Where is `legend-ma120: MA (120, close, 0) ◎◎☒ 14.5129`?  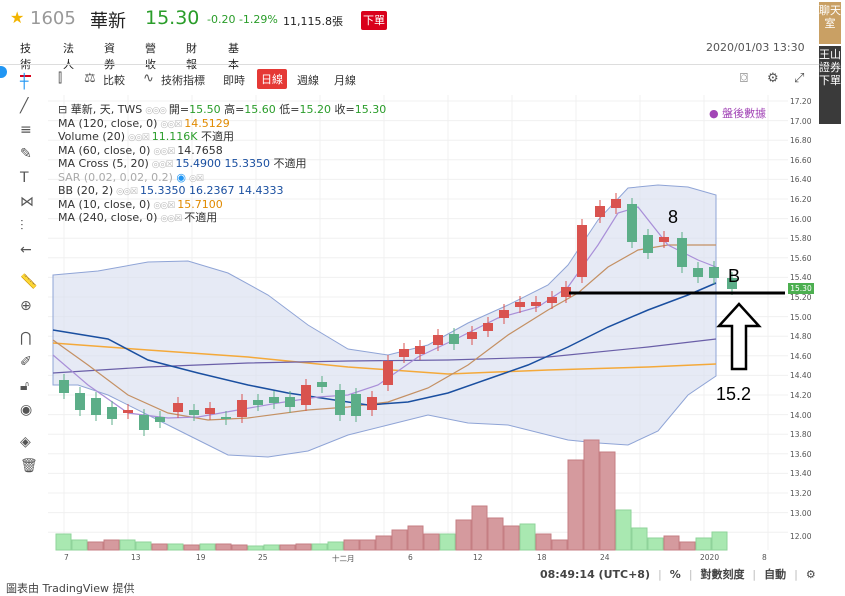
legend-ma120: MA (120, close, 0) ◎◎☒ 14.5129 is located at coordinates (144, 123).